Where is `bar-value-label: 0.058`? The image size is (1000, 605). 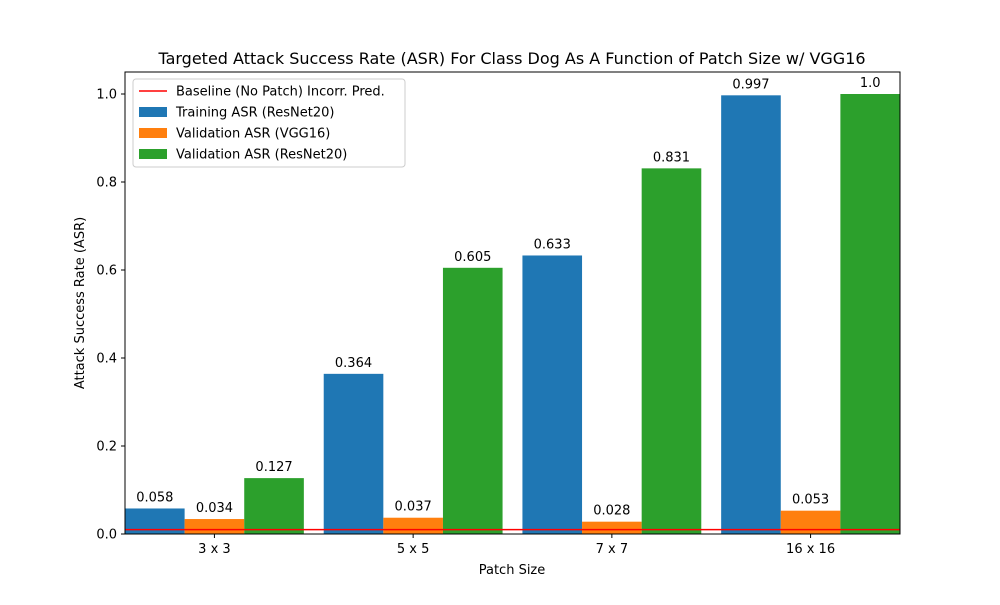 bar-value-label: 0.058 is located at coordinates (154, 497).